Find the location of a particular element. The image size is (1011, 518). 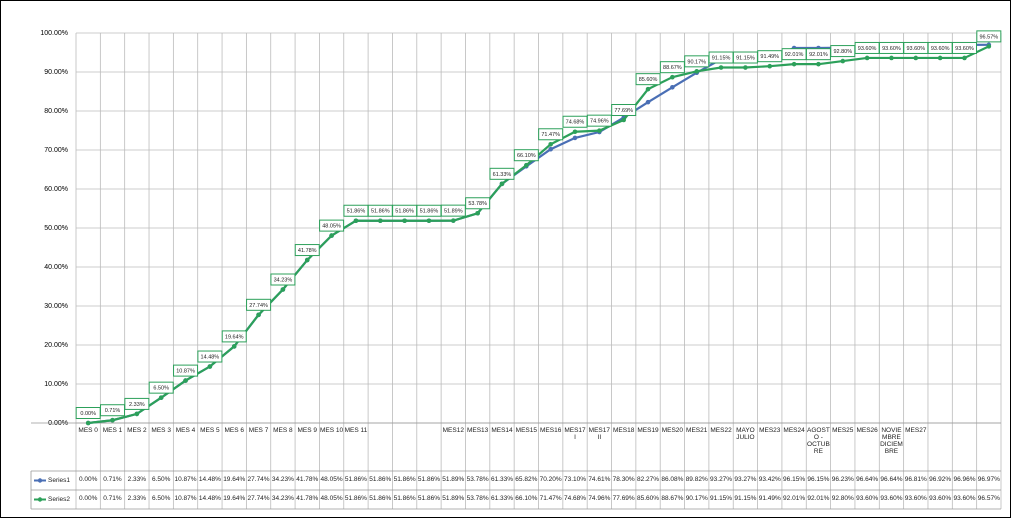

category-label: MES13 is located at coordinates (477, 430).